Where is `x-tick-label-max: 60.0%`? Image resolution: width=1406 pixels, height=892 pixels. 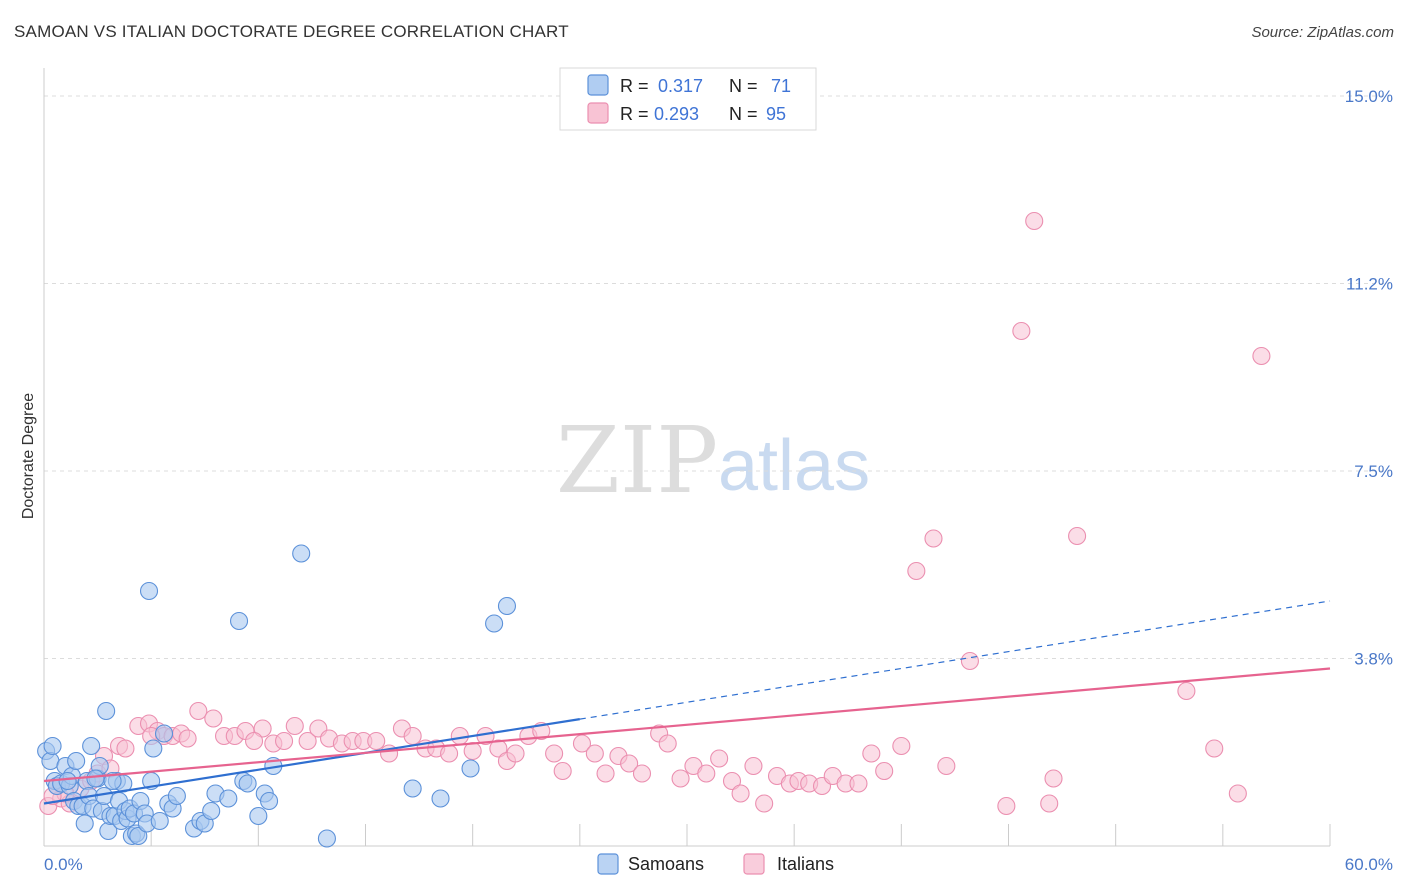 x-tick-label-max: 60.0% is located at coordinates (1369, 864).